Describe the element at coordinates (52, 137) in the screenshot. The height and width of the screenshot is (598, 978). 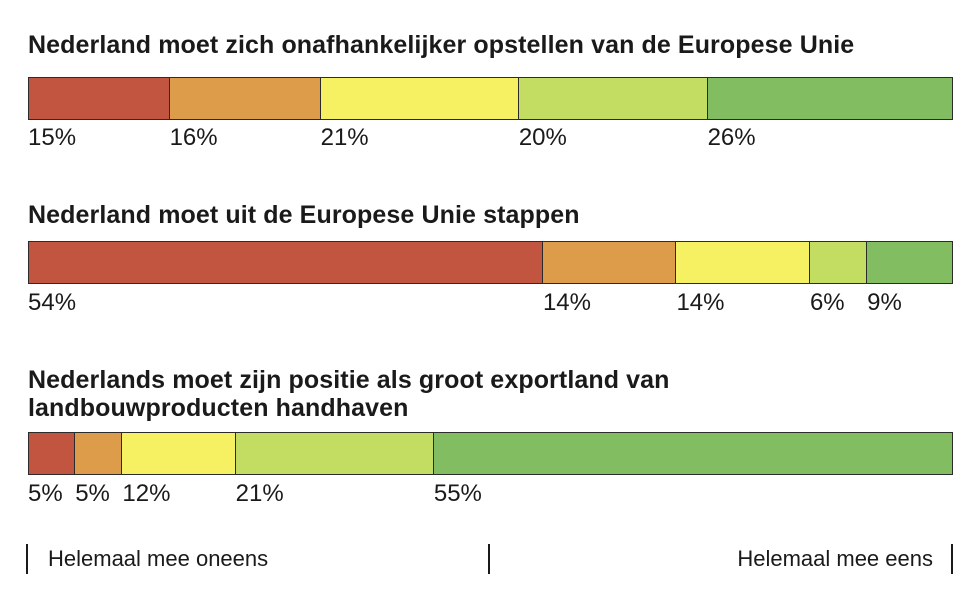
I see `segment-value-label: 15%` at that location.